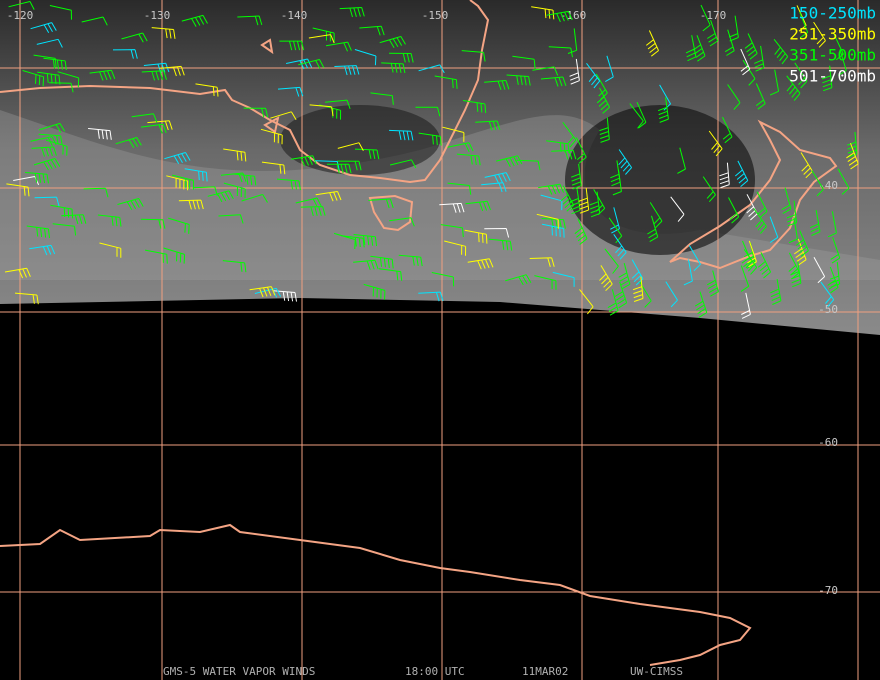  Describe the element at coordinates (239, 671) in the screenshot. I see `footer-text: GMS-5 WATER VAPOR WINDS` at that location.